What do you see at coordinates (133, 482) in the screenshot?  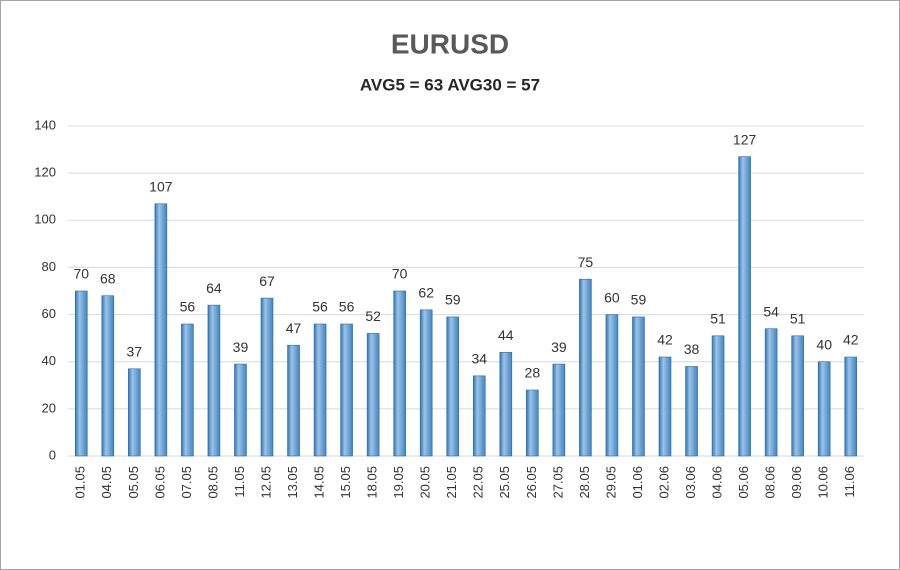 I see `x-tick-label: 05.05` at bounding box center [133, 482].